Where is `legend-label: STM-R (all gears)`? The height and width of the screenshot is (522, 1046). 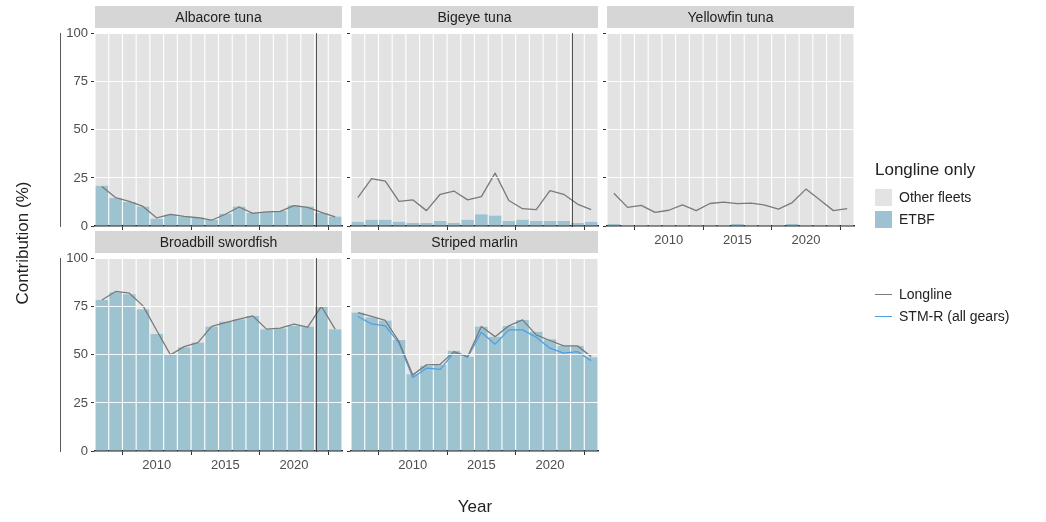 legend-label: STM-R (all gears) is located at coordinates (954, 316).